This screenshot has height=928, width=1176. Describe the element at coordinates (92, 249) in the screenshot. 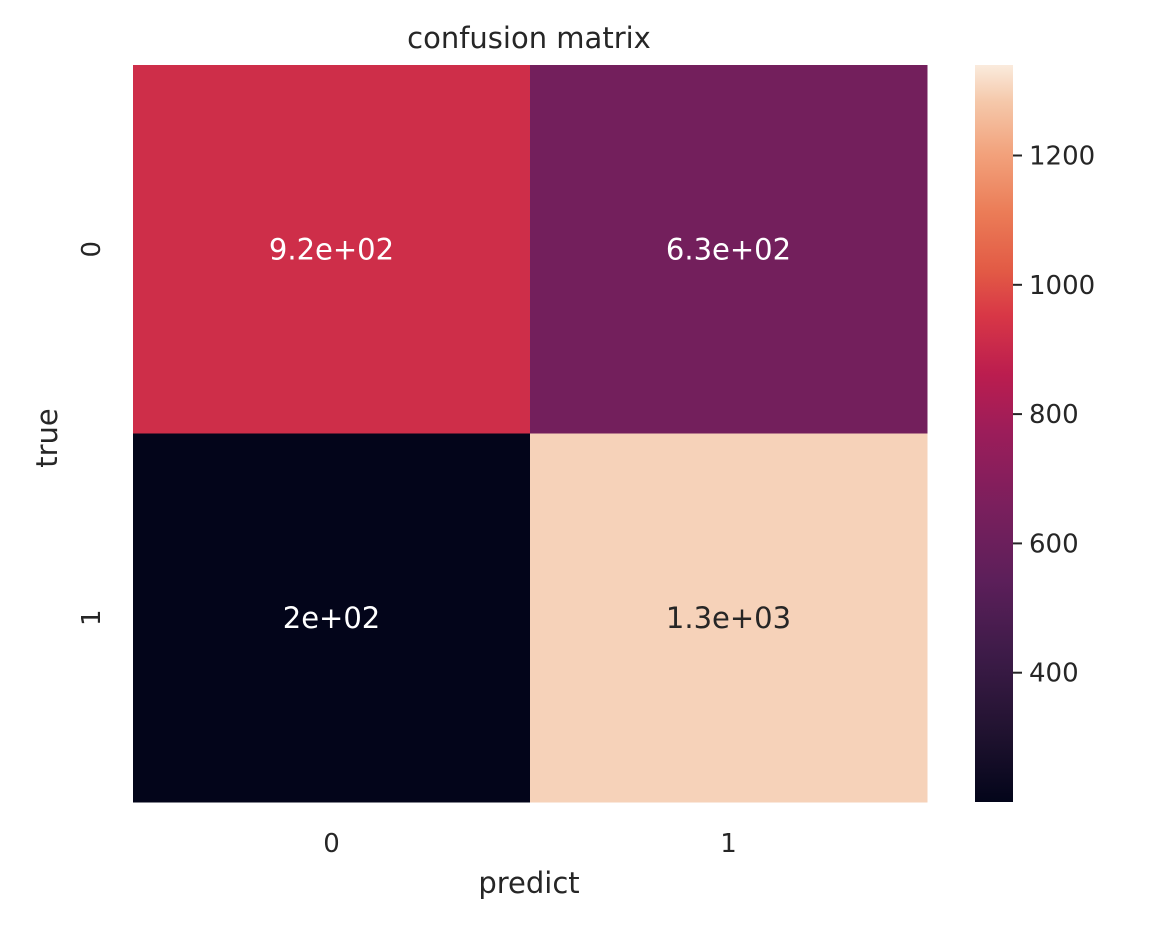

I see `y-tick-label-0: 0` at that location.